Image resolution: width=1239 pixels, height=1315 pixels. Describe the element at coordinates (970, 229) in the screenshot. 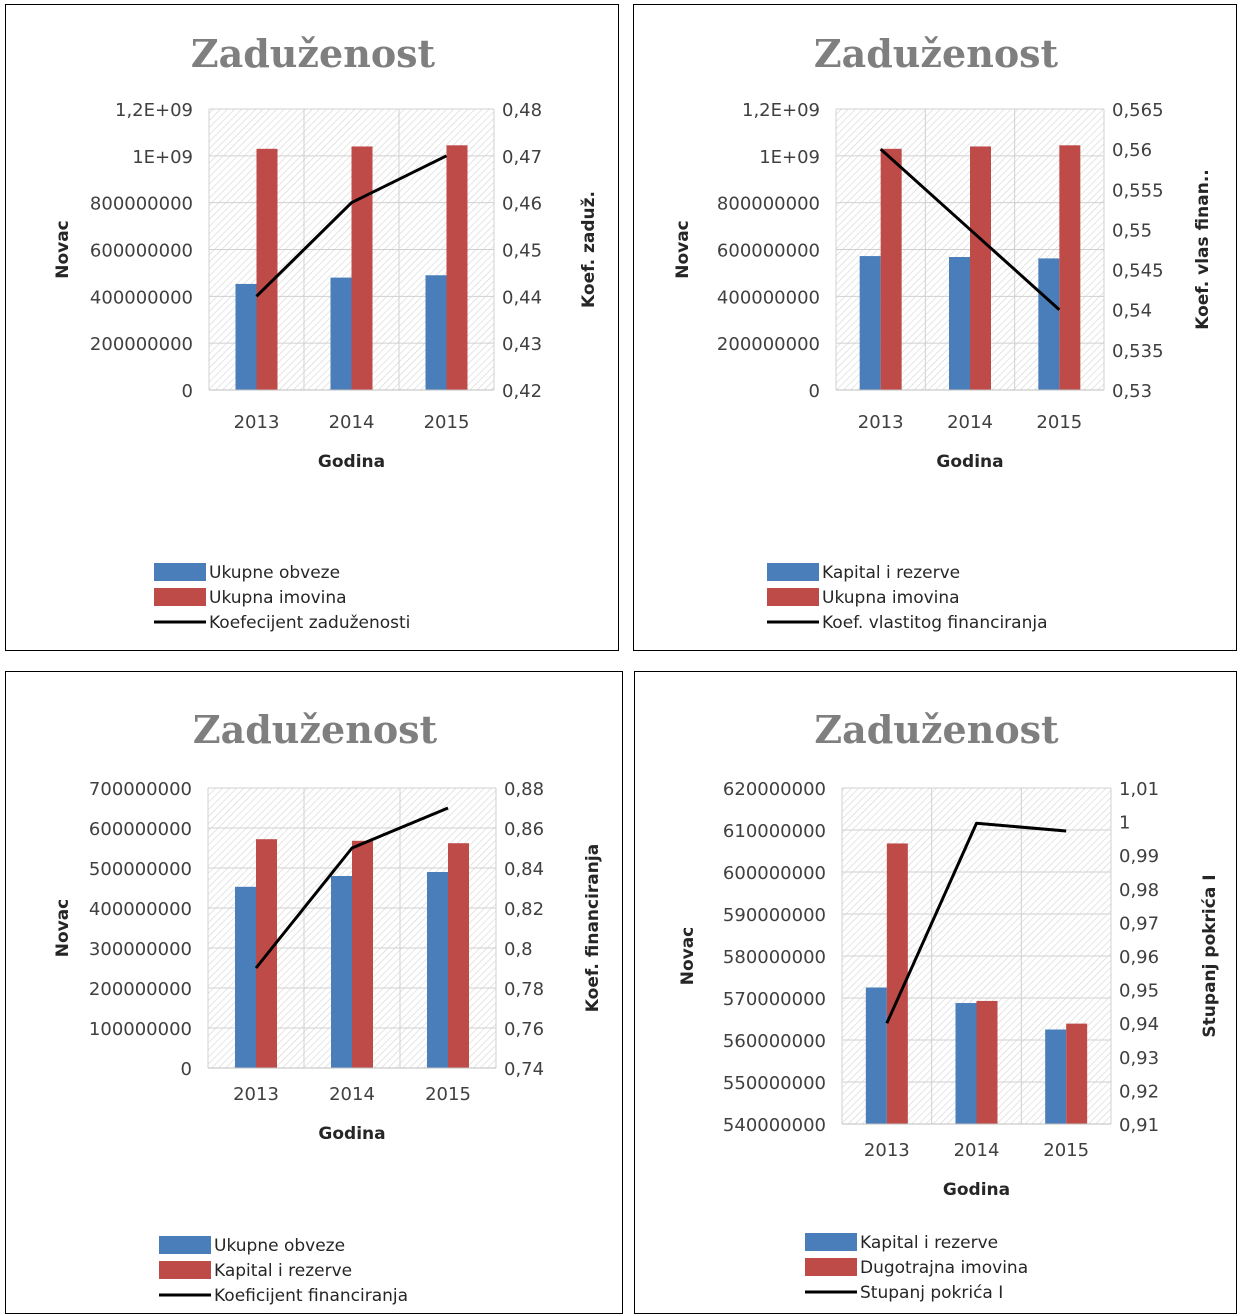

I see `line-koef-vlastitog-financiranja` at that location.